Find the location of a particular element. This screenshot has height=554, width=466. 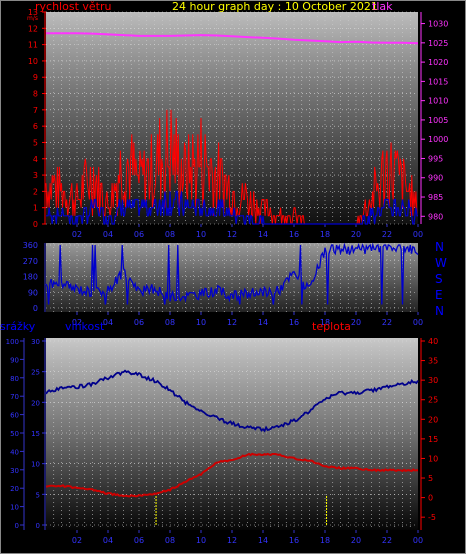

y-rain-tick-label: 10 is located at coordinates (14, 508).